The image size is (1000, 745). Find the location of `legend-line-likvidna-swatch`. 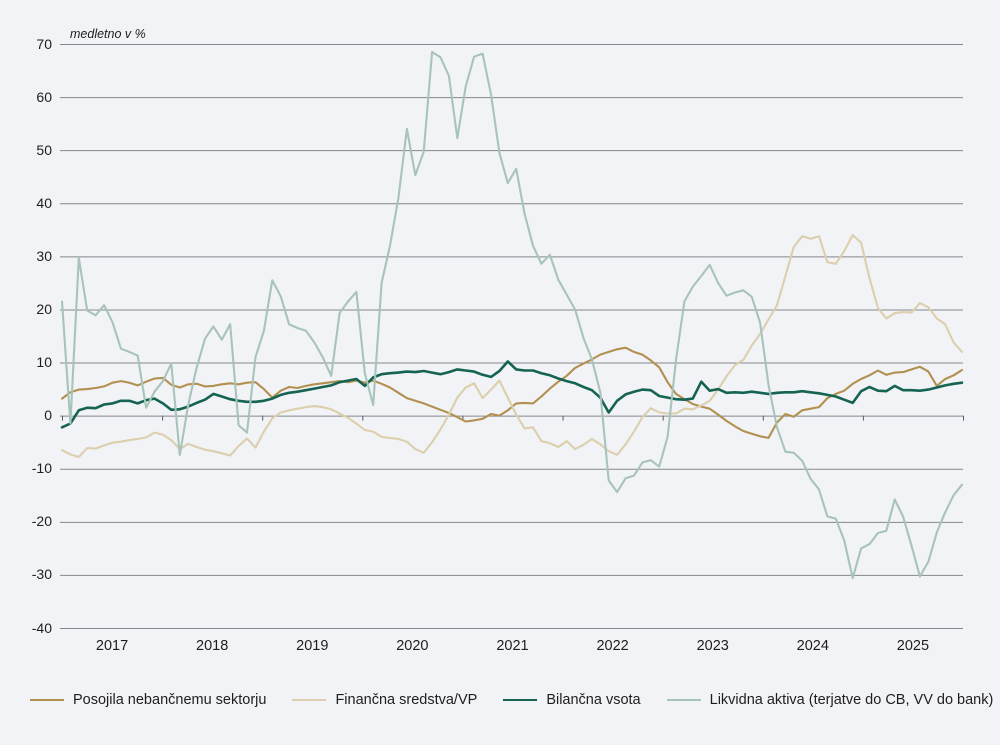

legend-line-likvidna-swatch is located at coordinates (683, 700).